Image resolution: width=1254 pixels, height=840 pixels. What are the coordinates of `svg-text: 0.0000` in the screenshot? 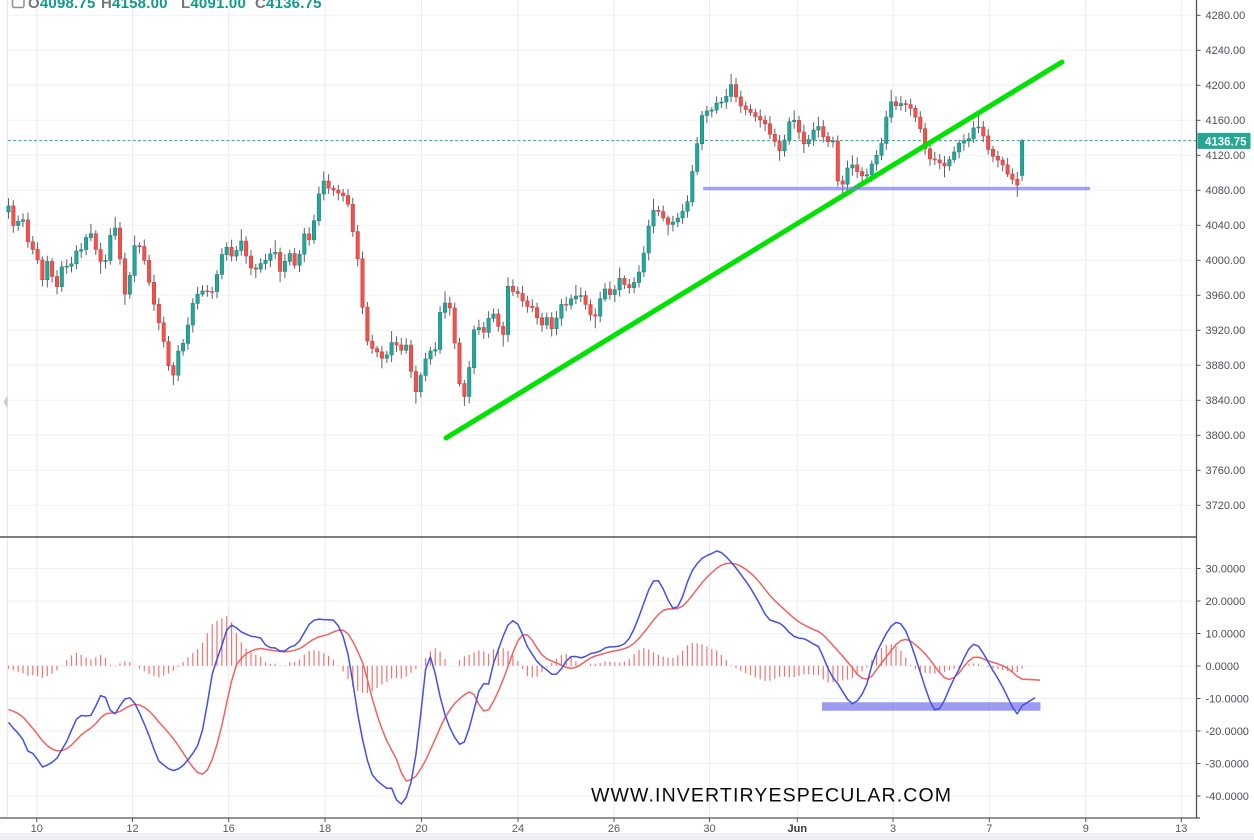 It's located at (1223, 667).